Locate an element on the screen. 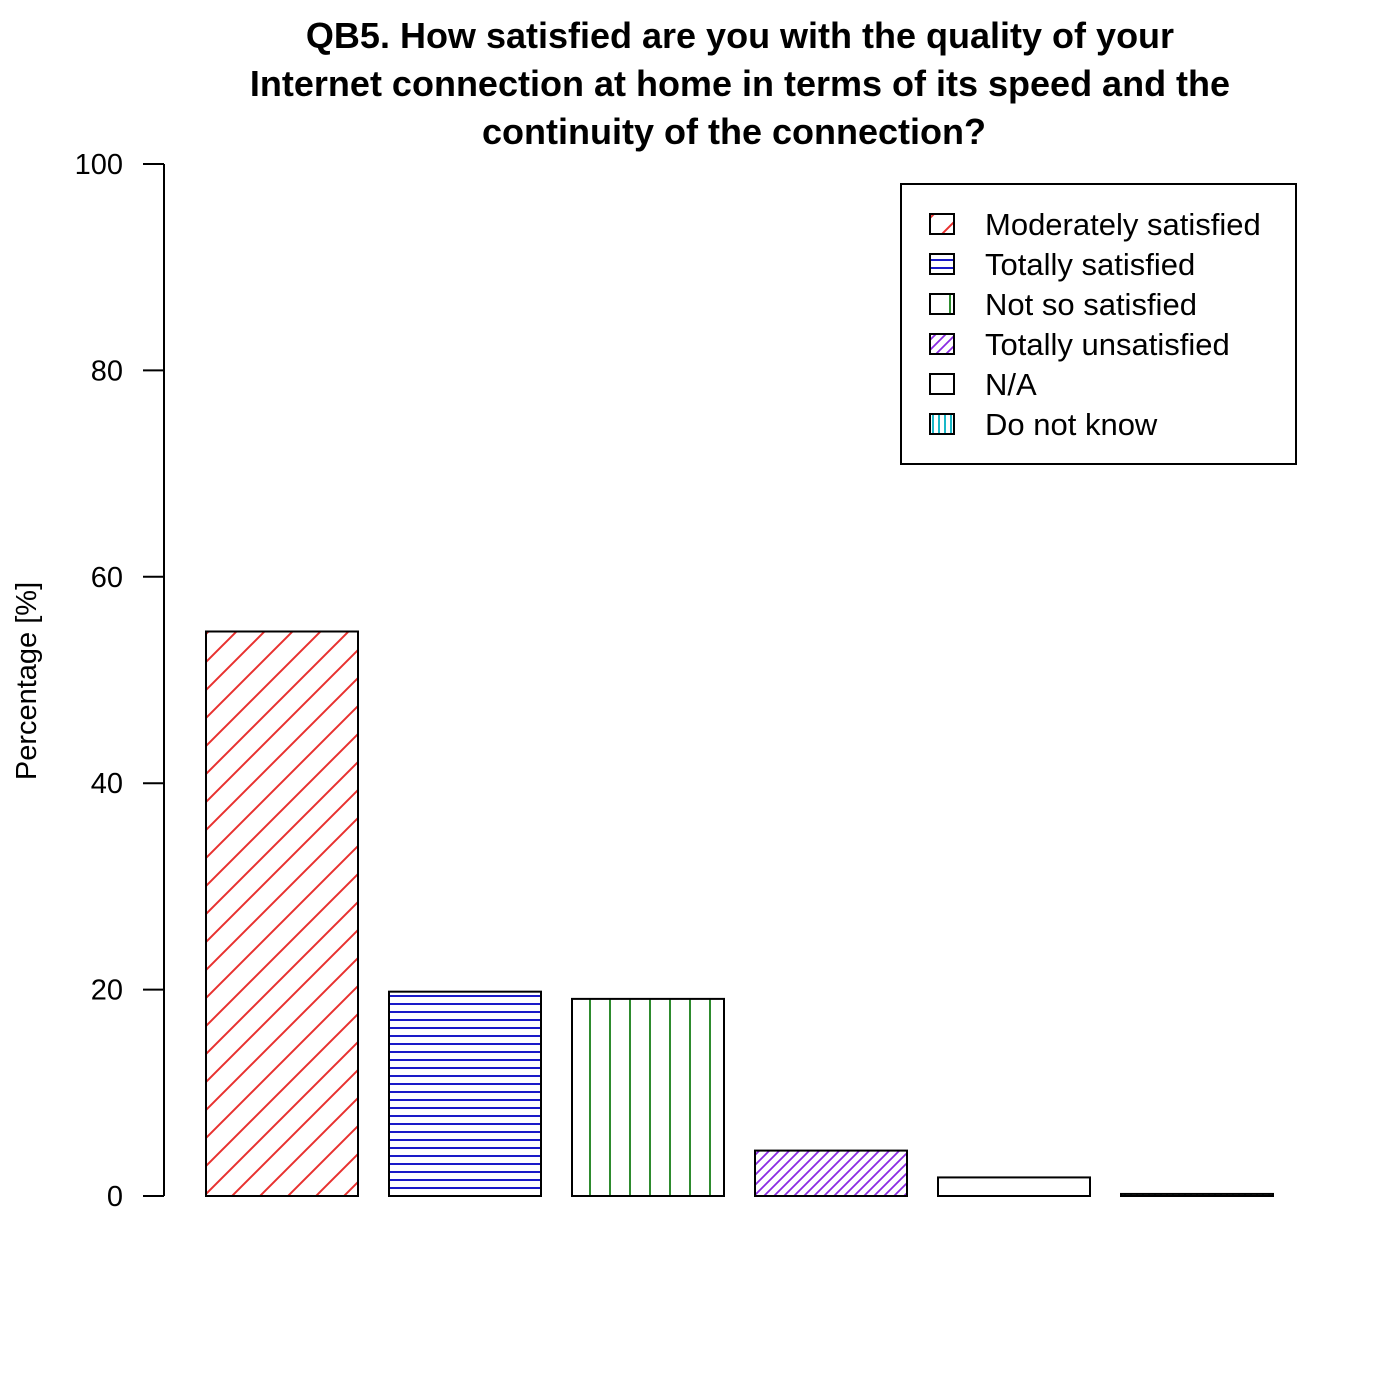 The image size is (1400, 1400). legend-box is located at coordinates (1098, 324).